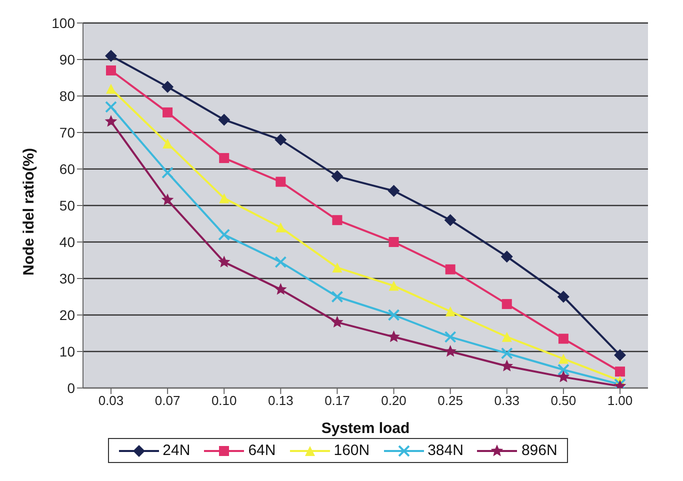  Describe the element at coordinates (365, 428) in the screenshot. I see `x-axis-title: System load` at that location.